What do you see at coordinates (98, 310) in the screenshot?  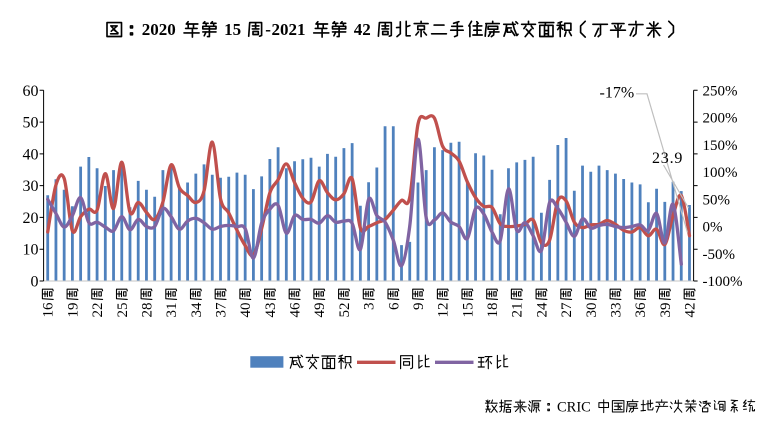 I see `svg-text: 22` at bounding box center [98, 310].